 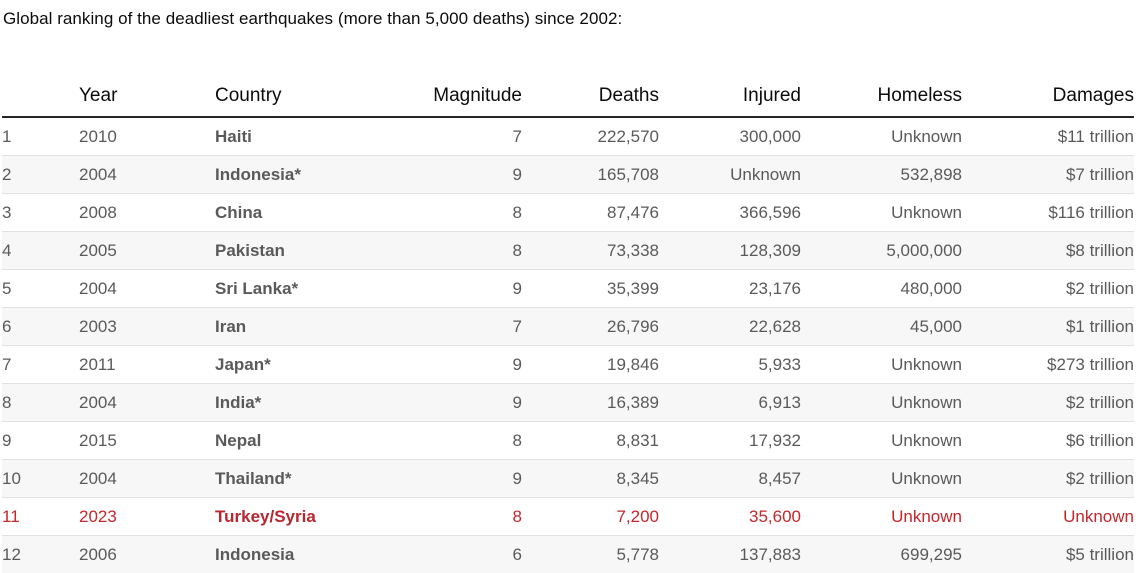 I want to click on cell-deaths: 8,345, so click(x=590, y=479).